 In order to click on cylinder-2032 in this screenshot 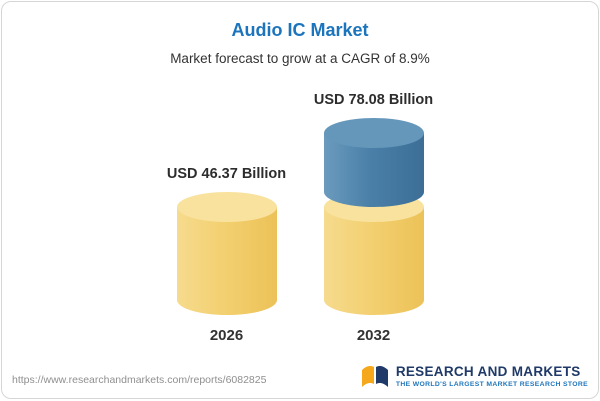, I will do `click(373, 216)`.